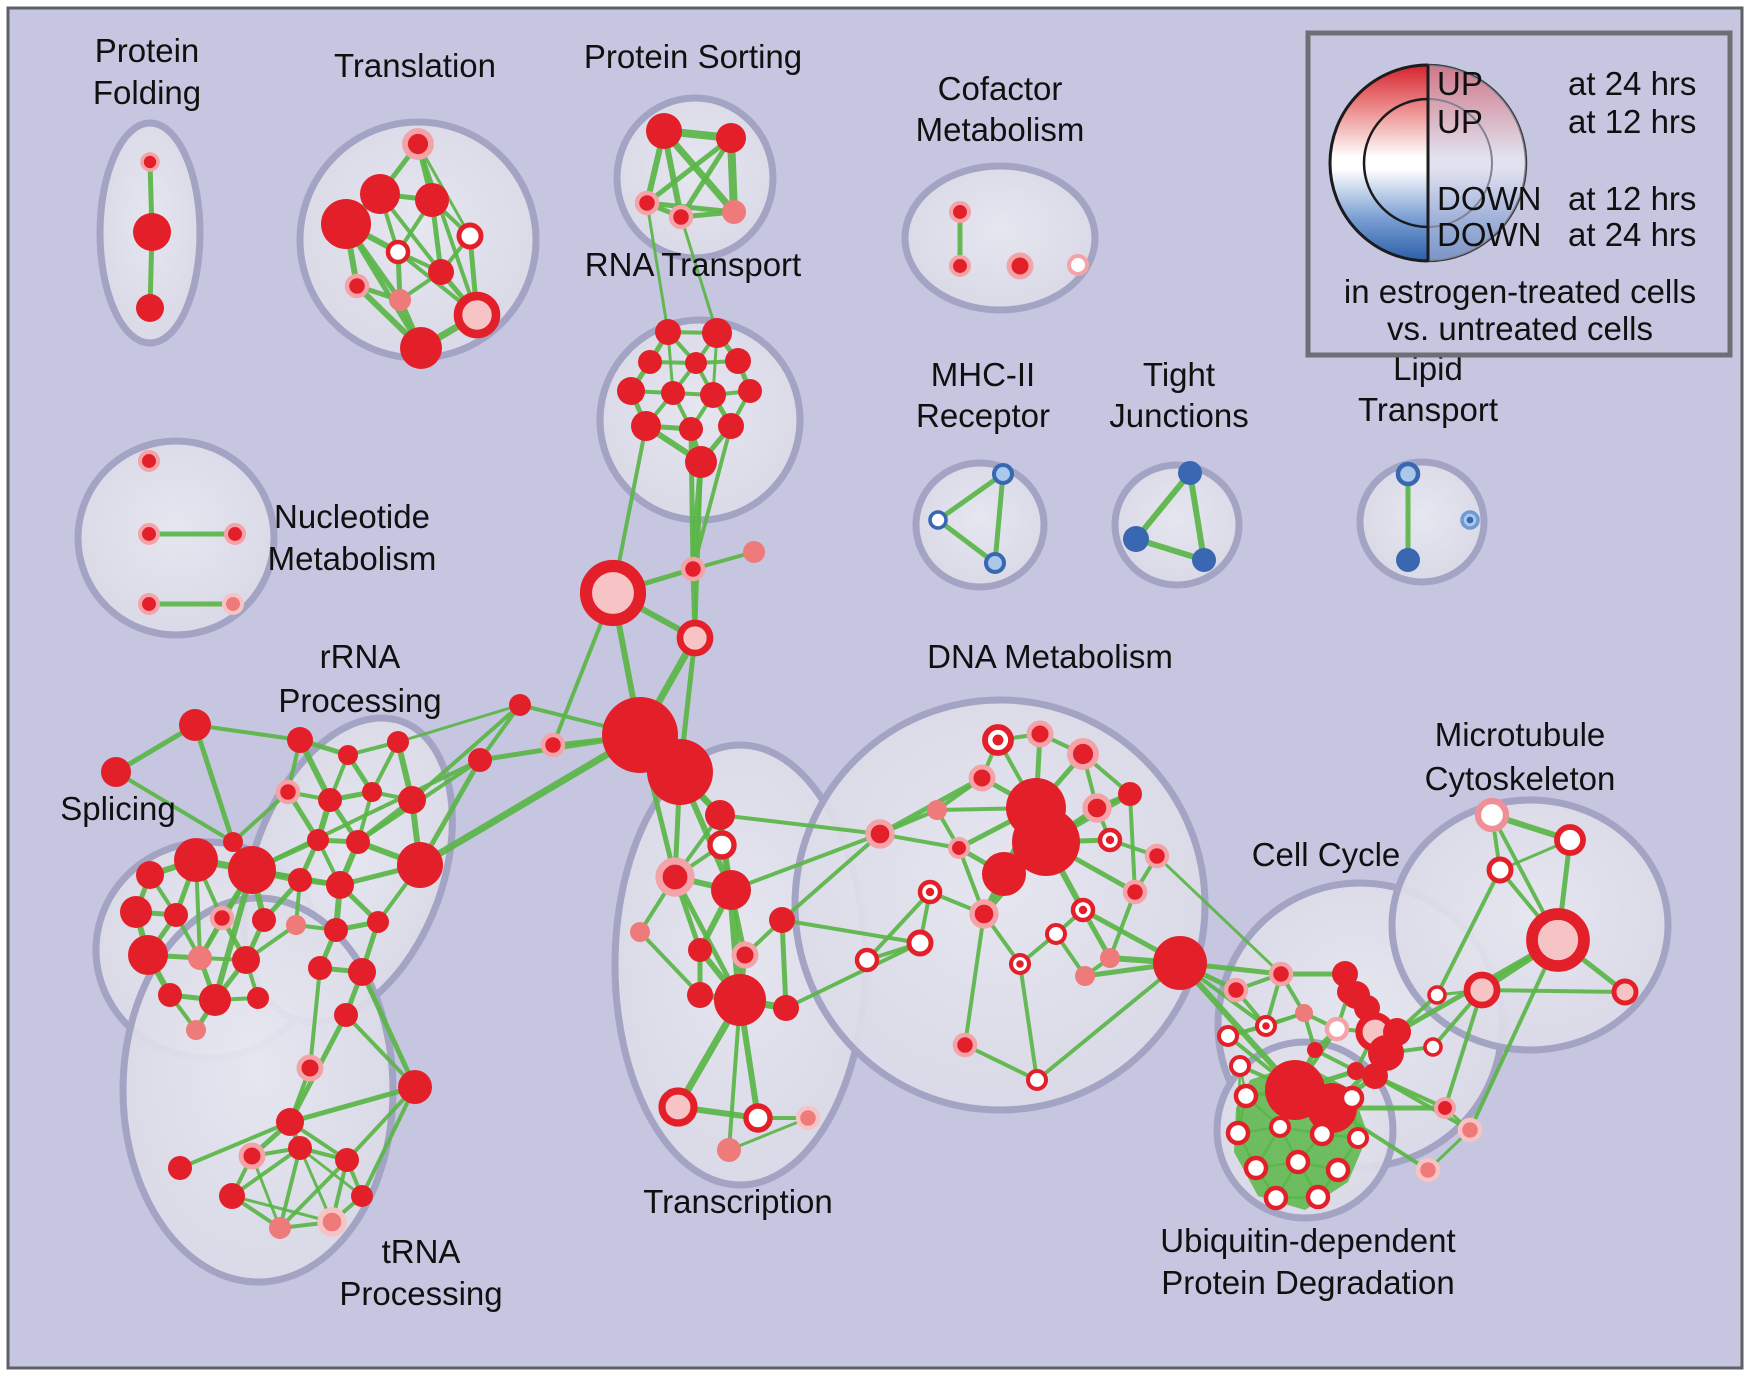 The width and height of the screenshot is (1750, 1376). Describe the element at coordinates (318, 840) in the screenshot. I see `network-node-rr8` at that location.